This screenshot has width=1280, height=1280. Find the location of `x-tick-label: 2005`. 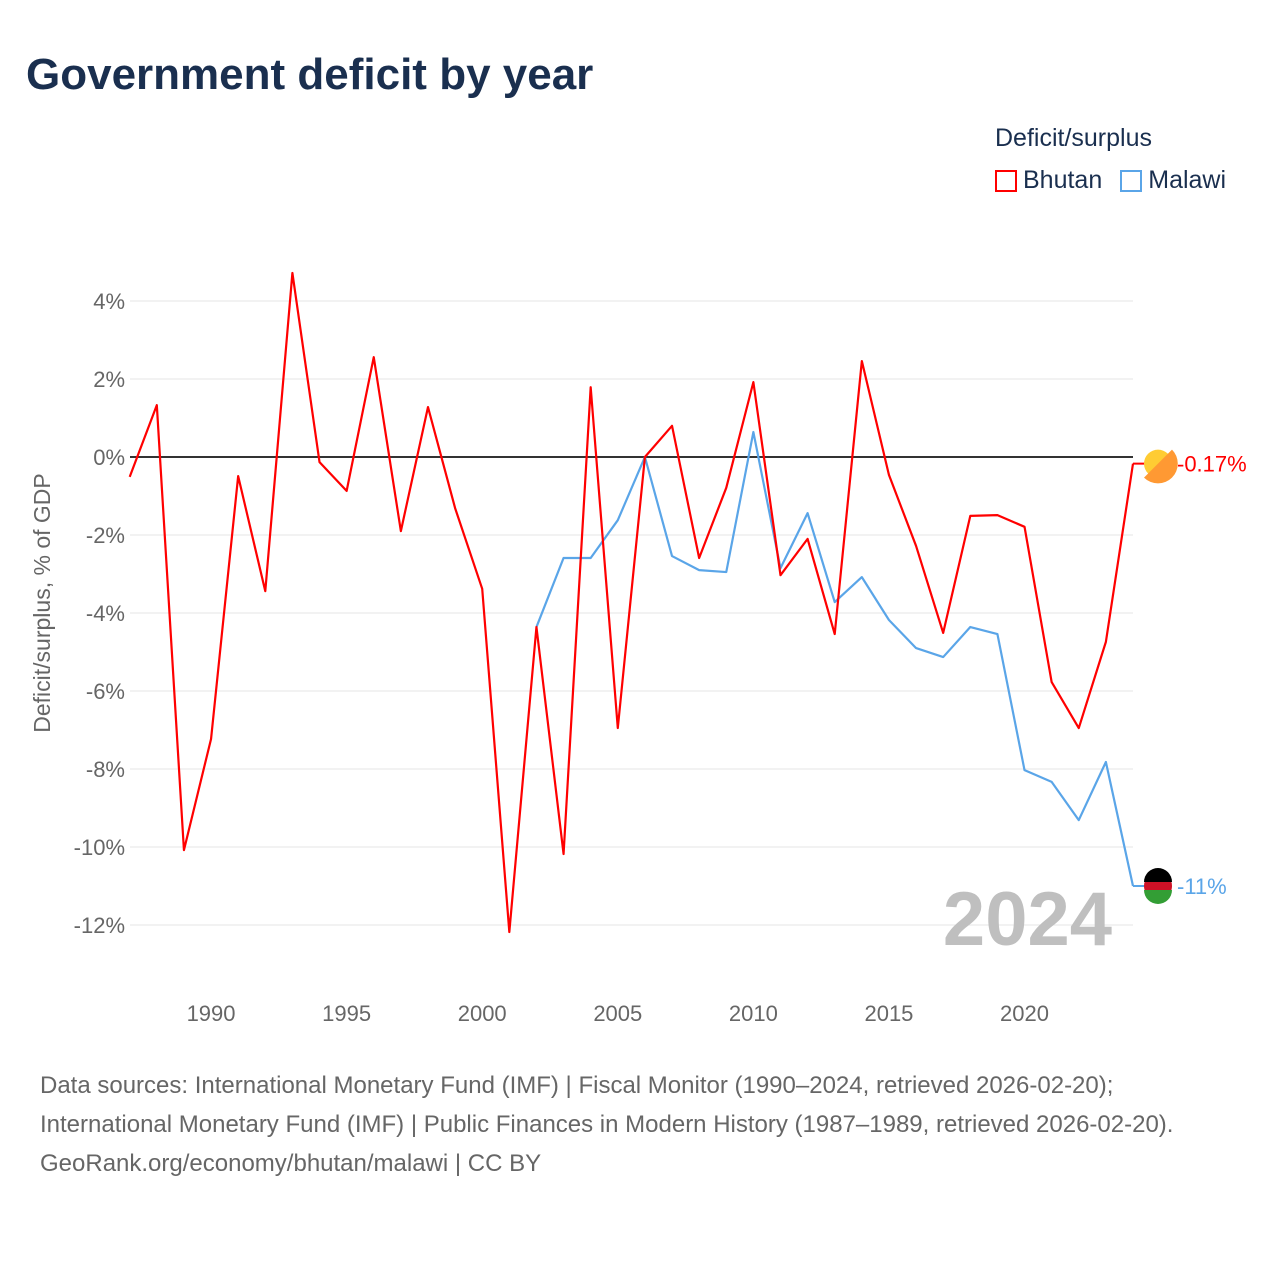

x-tick-label: 2005 is located at coordinates (617, 1013).